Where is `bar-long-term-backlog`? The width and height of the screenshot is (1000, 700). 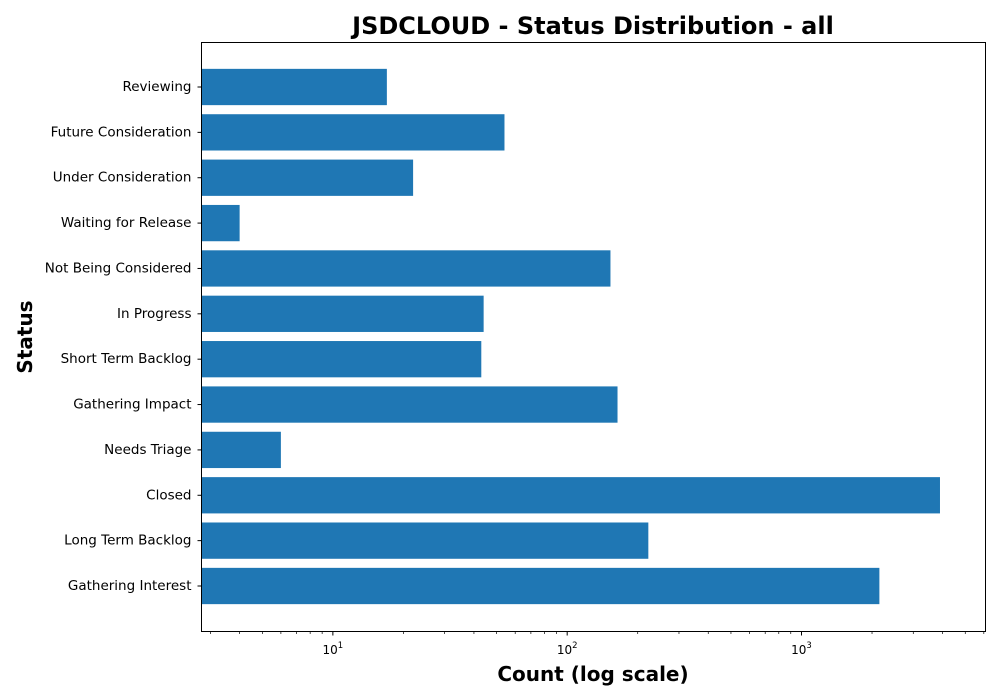 bar-long-term-backlog is located at coordinates (425, 540).